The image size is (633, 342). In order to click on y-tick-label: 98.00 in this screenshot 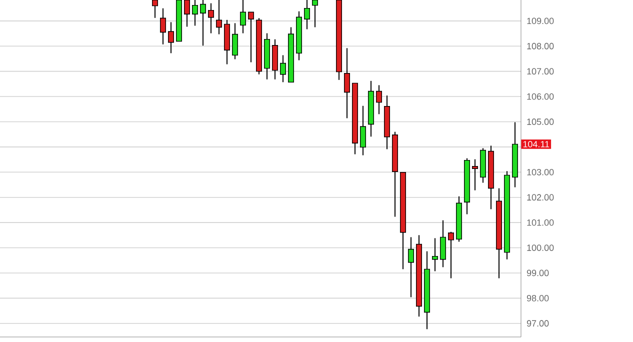, I will do `click(537, 298)`.